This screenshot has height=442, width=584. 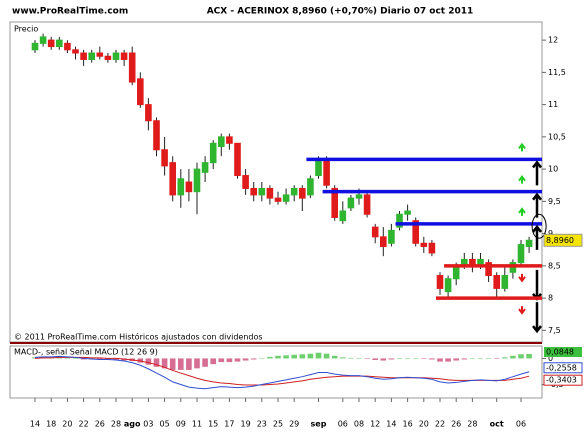 I want to click on y-tick-label: 11,5, so click(x=557, y=72).